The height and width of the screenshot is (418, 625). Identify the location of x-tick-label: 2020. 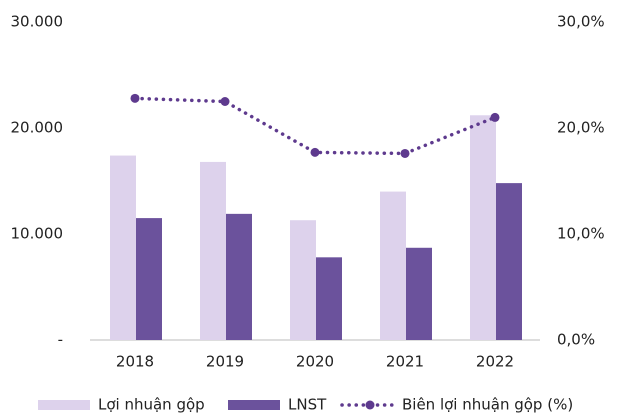
(315, 362).